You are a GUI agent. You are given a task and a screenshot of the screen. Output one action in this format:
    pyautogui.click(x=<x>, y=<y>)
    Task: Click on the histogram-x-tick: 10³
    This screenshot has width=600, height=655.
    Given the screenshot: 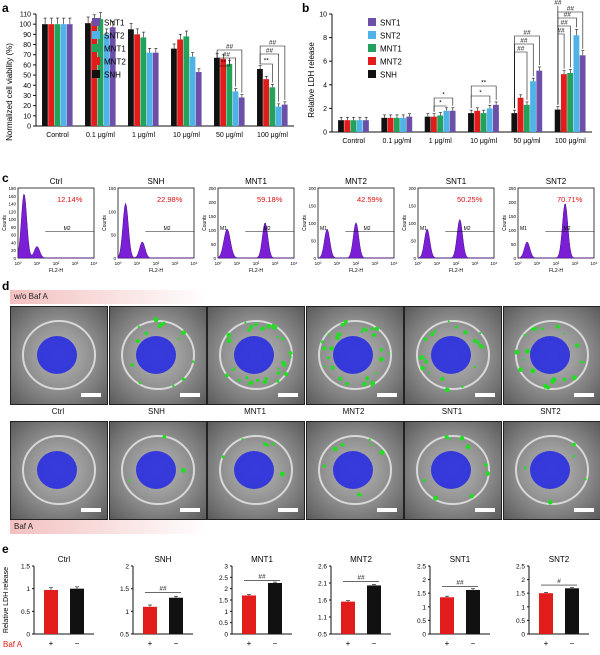 What is the action you would take?
    pyautogui.click(x=275, y=263)
    